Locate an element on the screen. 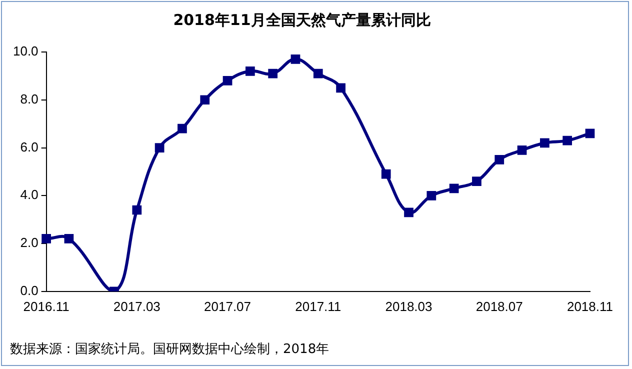 This screenshot has width=632, height=369. x-tick-label: 2017.07 is located at coordinates (228, 306).